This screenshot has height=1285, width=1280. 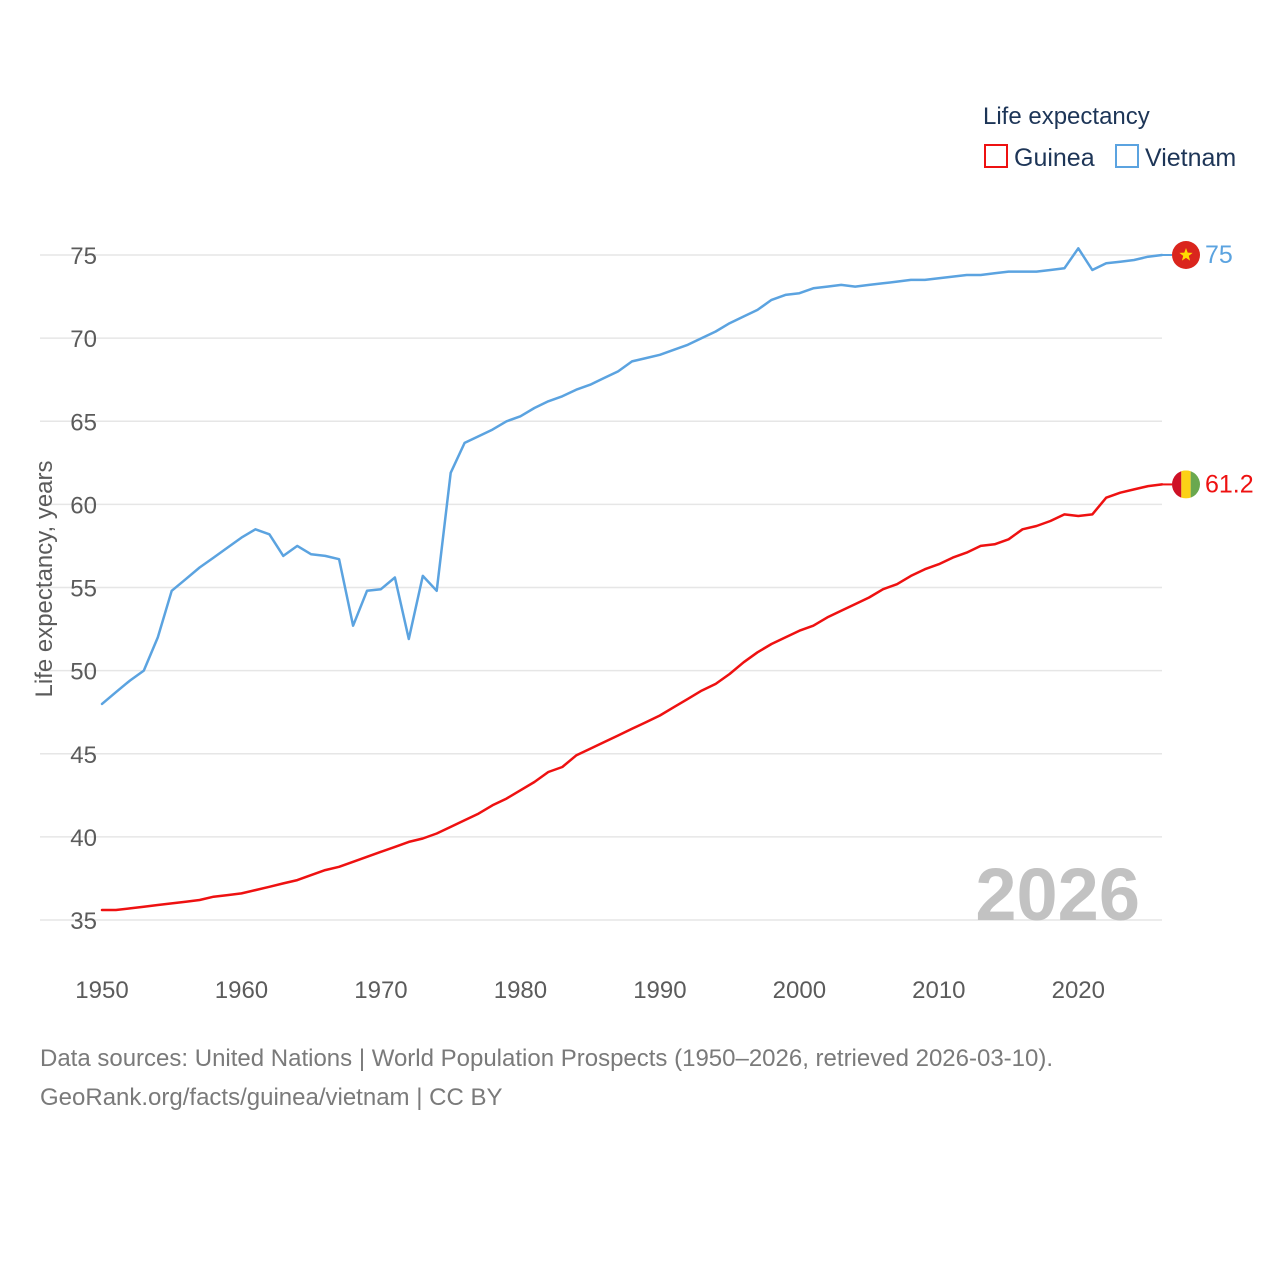 I want to click on legend: Life expectancy Guinea Vietnam, so click(x=1109, y=137).